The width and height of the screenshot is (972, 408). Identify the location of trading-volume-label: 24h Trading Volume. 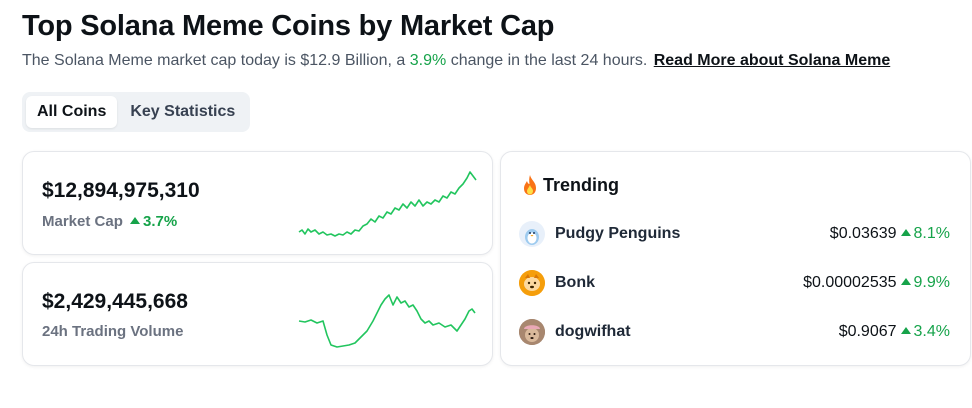
(113, 331).